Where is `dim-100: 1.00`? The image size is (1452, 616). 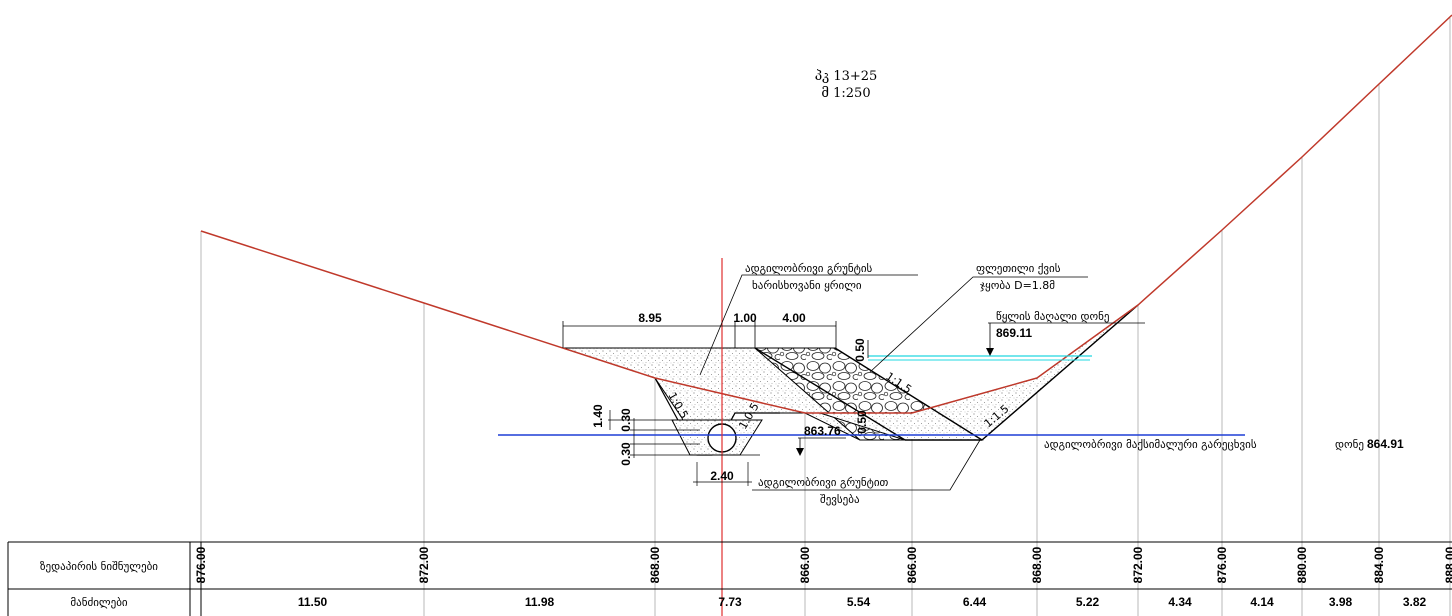
dim-100: 1.00 is located at coordinates (745, 318).